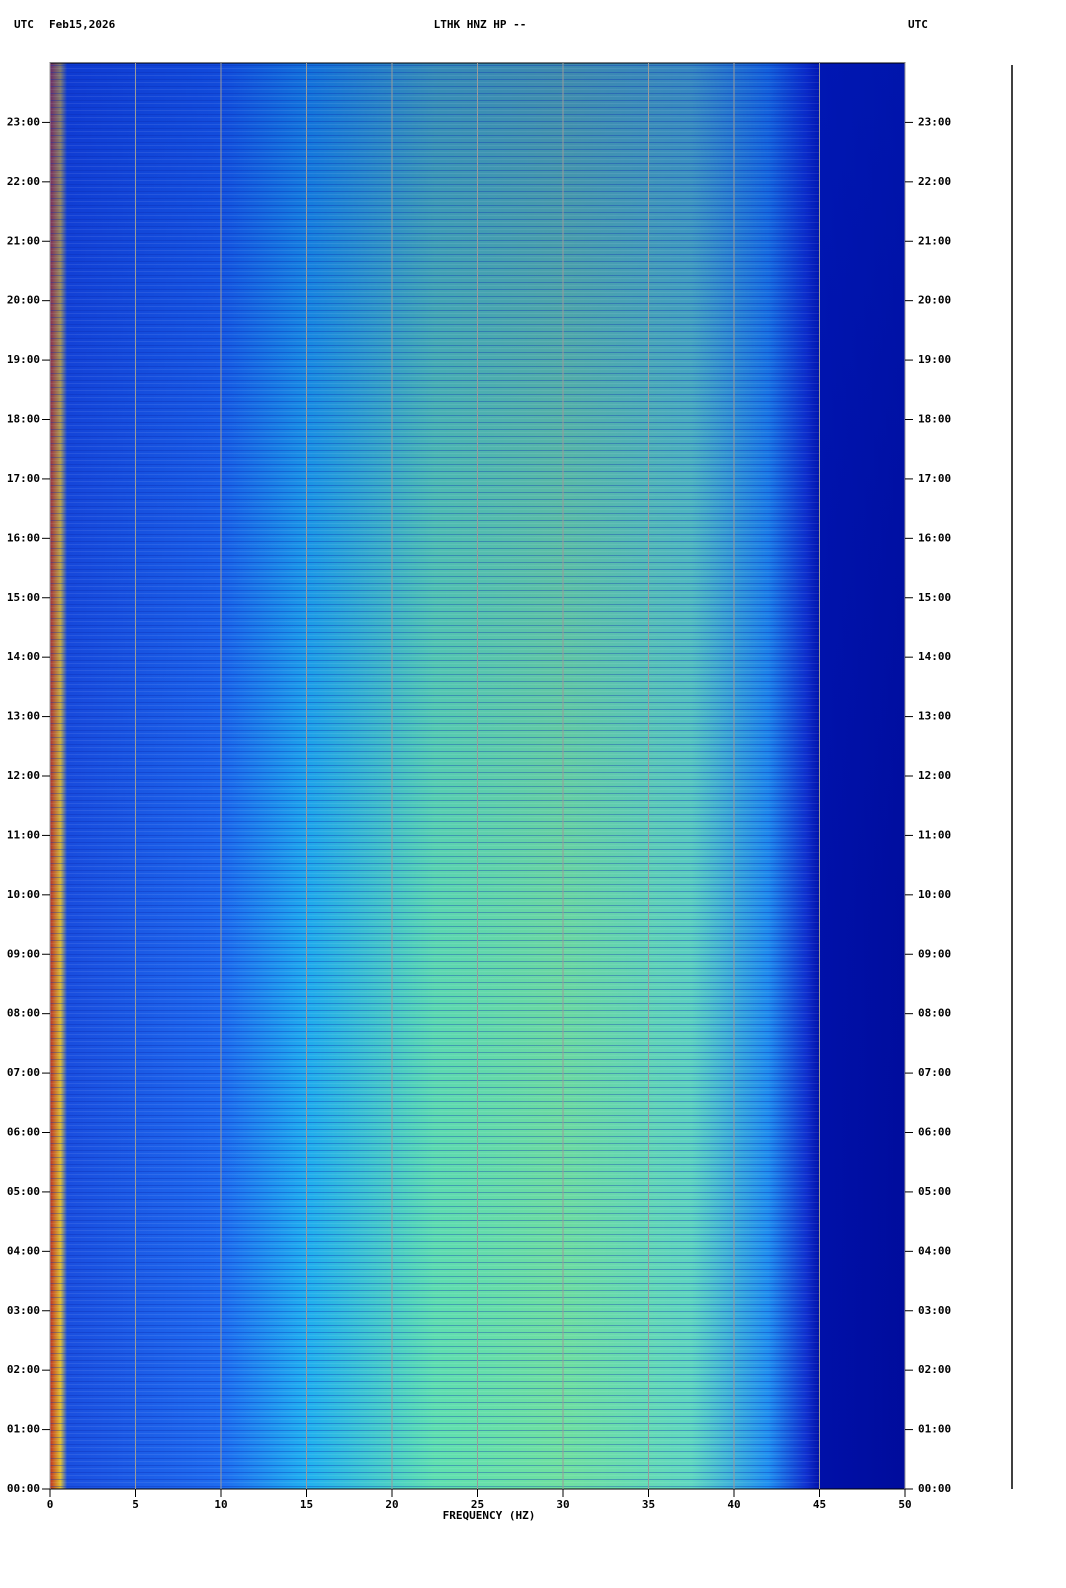  What do you see at coordinates (648, 1504) in the screenshot?
I see `x-tick-label: 35` at bounding box center [648, 1504].